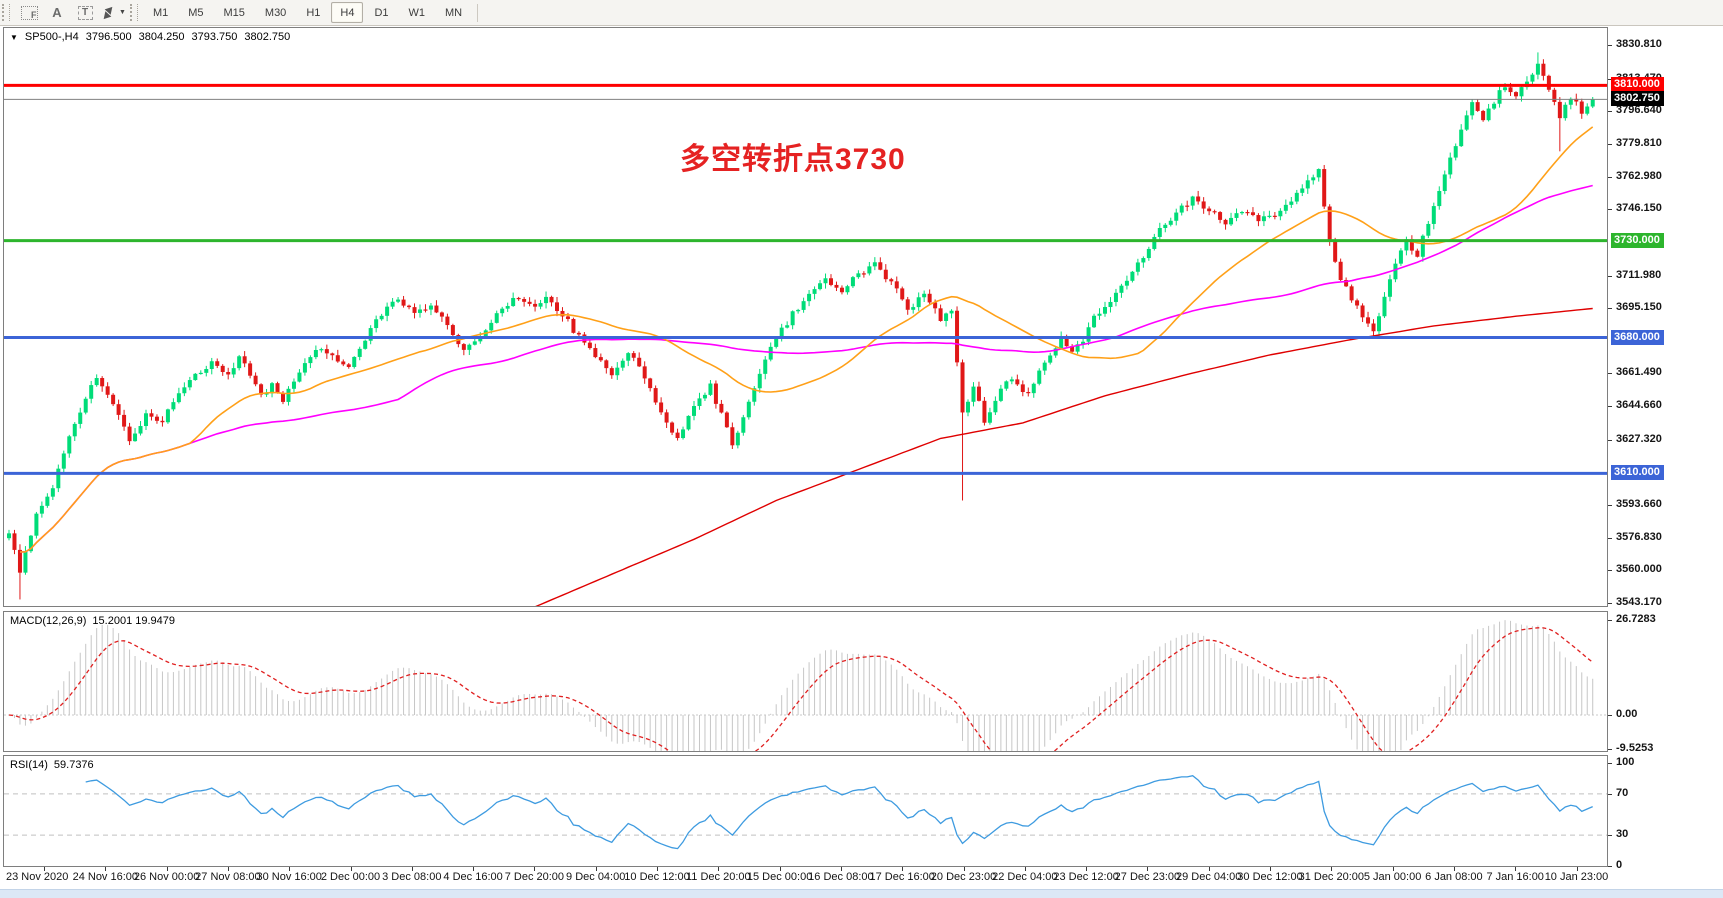  What do you see at coordinates (14, 37) in the screenshot?
I see `symbol-dropdown-icon: ▼` at bounding box center [14, 37].